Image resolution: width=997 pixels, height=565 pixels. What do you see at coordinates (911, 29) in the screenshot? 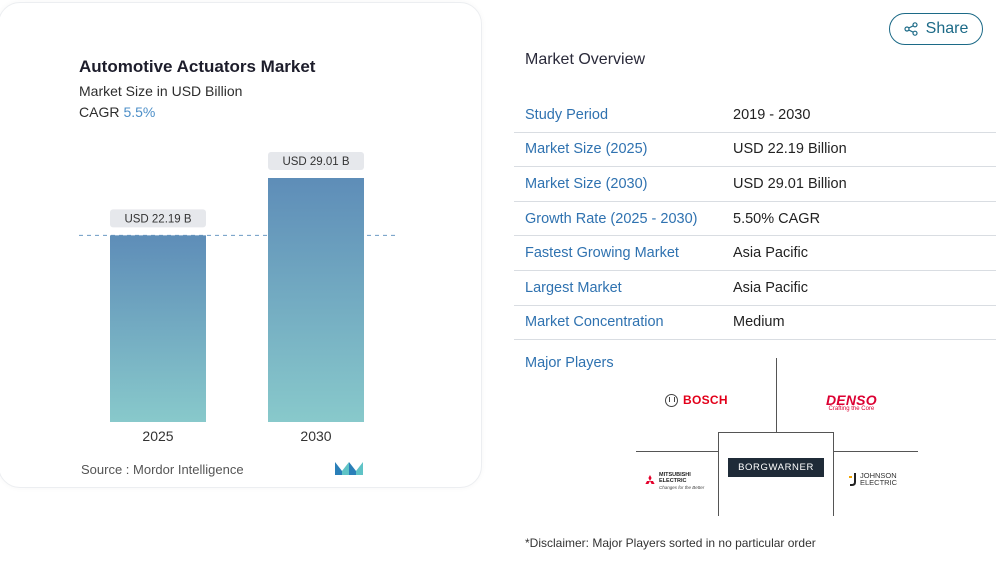
I see `share-icon` at bounding box center [911, 29].